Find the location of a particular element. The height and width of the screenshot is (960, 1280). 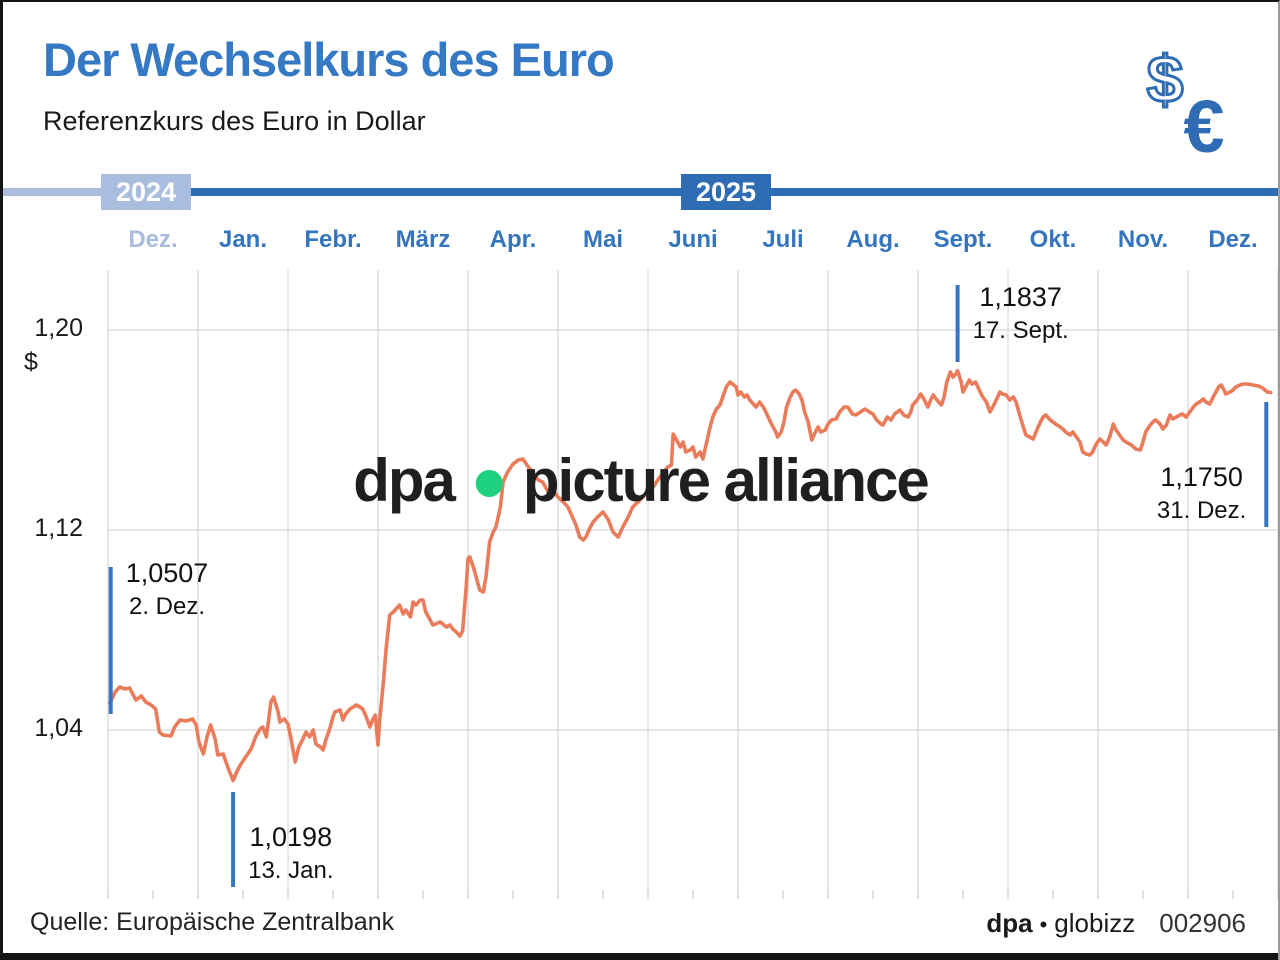

month-label-juli: Juli is located at coordinates (783, 239).